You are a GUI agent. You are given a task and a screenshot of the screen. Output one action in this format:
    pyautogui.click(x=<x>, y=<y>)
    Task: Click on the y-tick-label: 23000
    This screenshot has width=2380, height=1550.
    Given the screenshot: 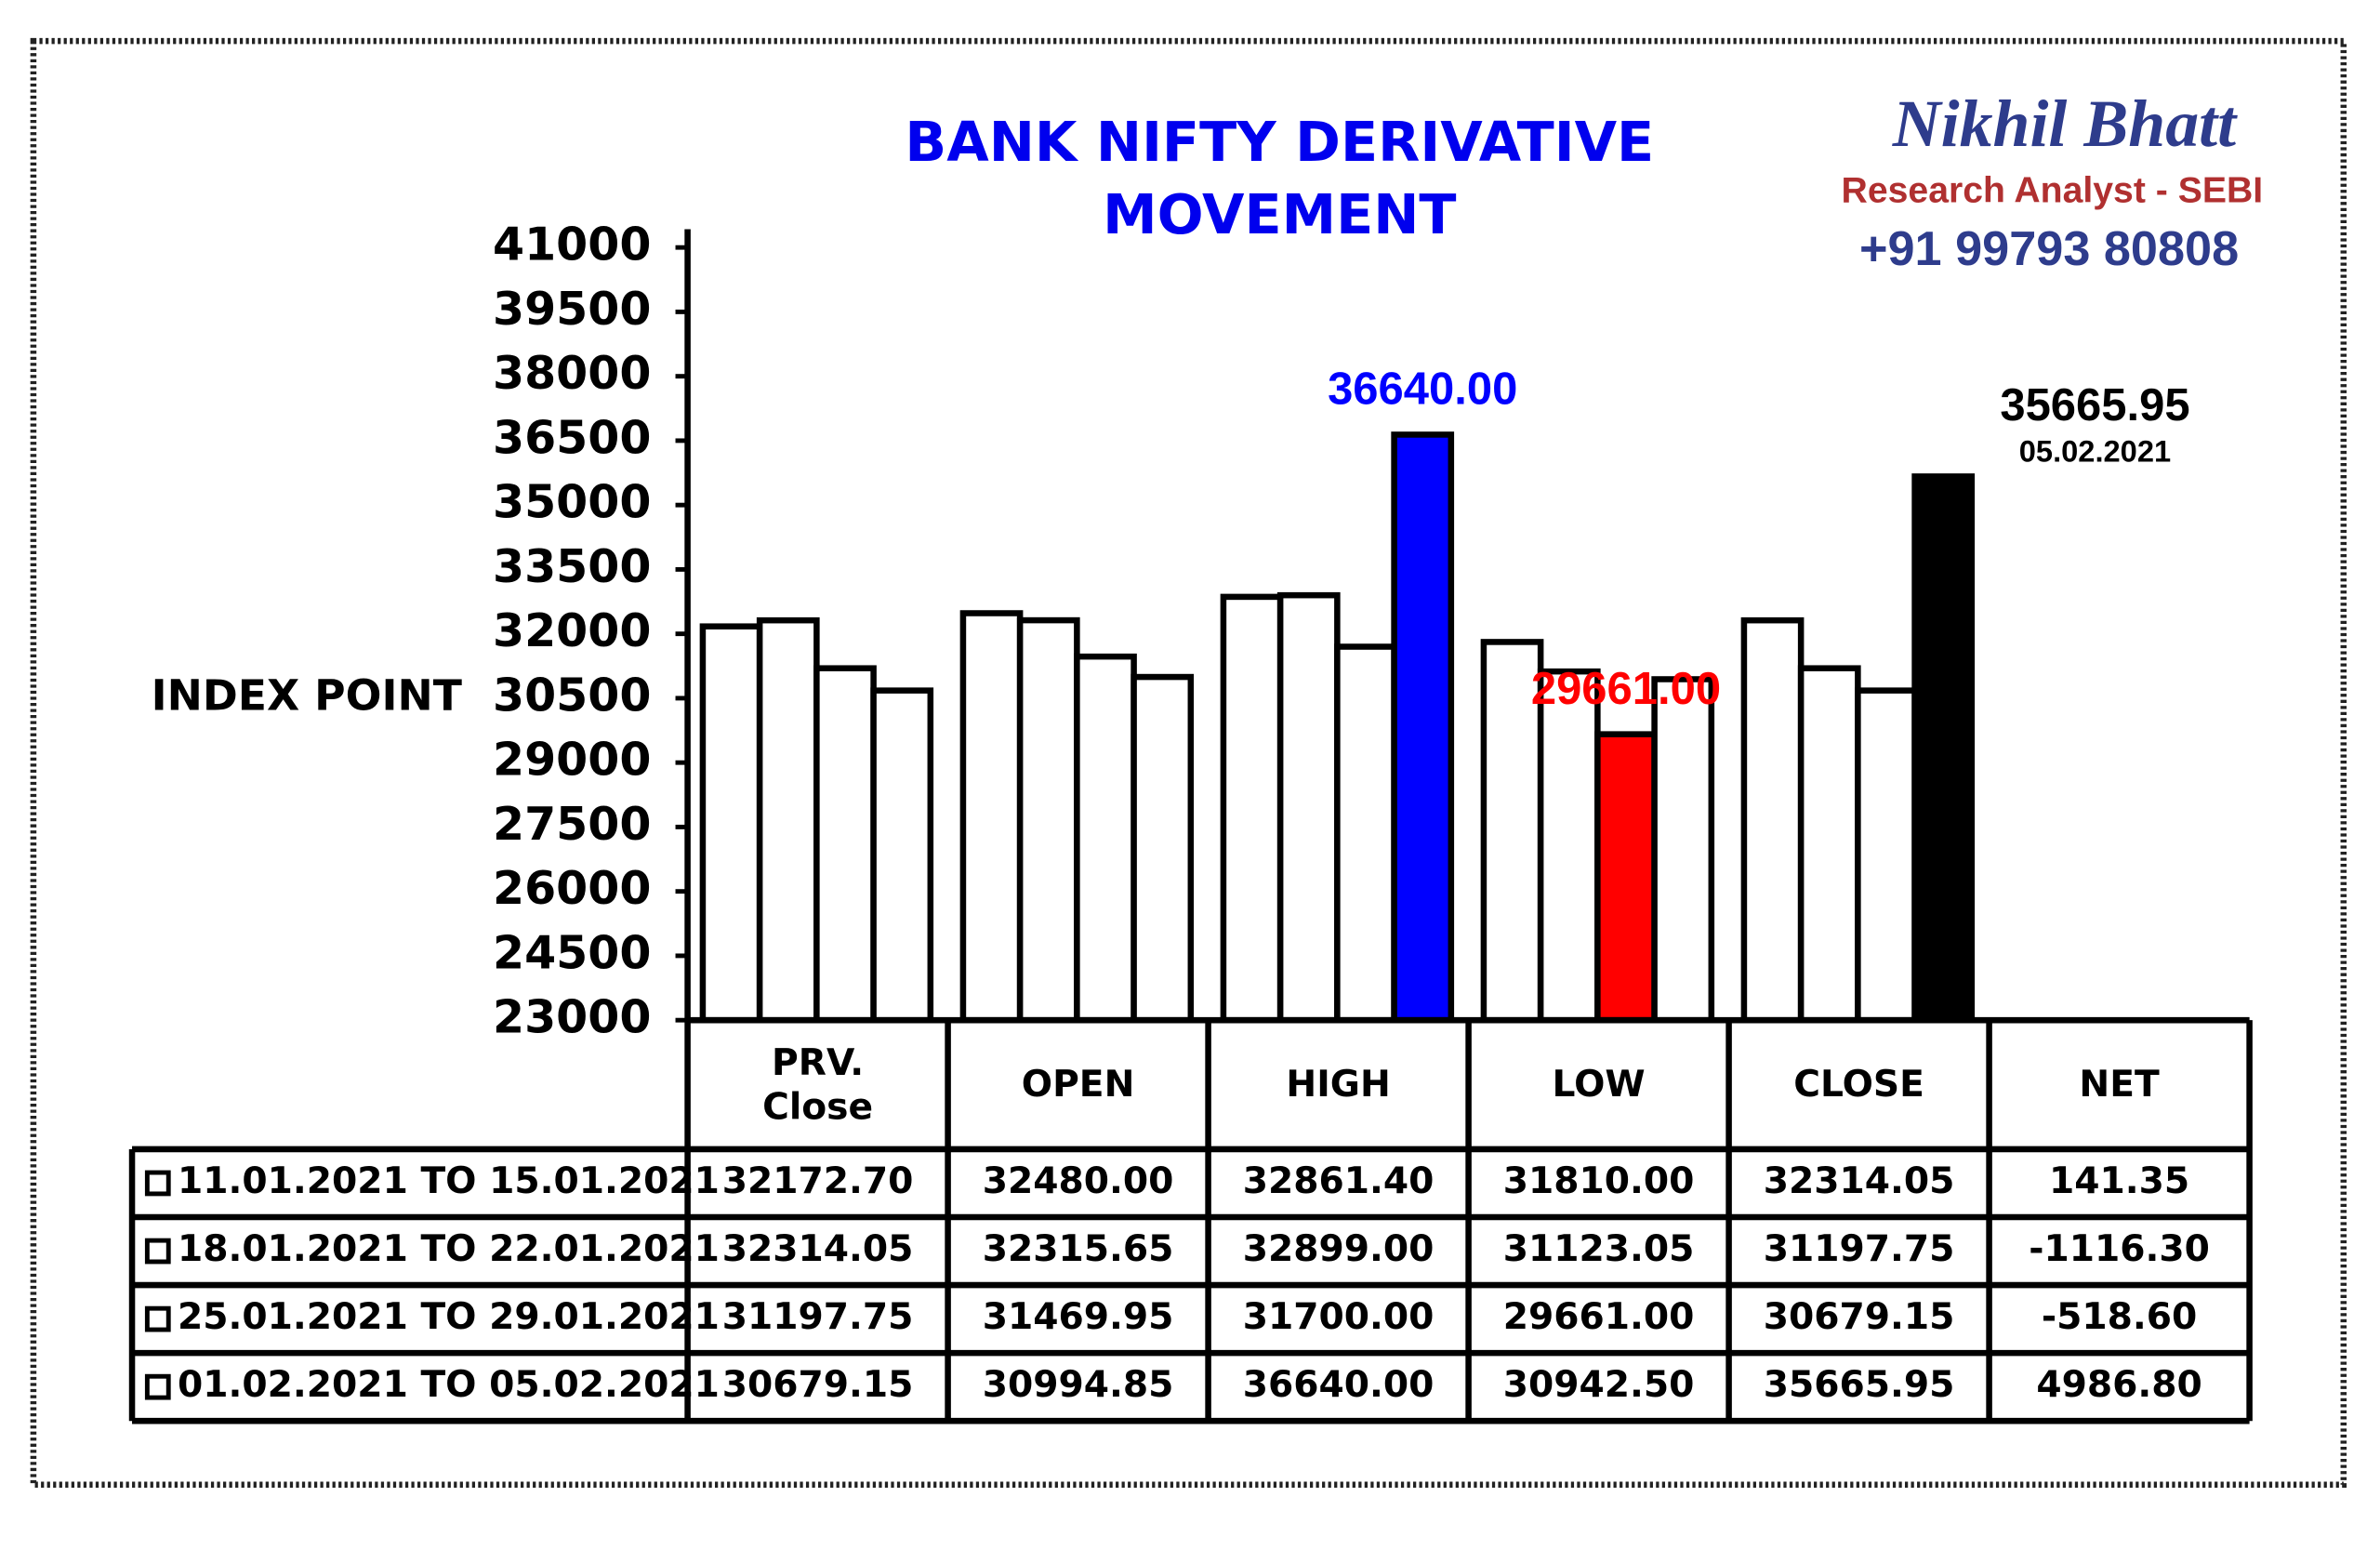 What is the action you would take?
    pyautogui.click(x=572, y=1017)
    